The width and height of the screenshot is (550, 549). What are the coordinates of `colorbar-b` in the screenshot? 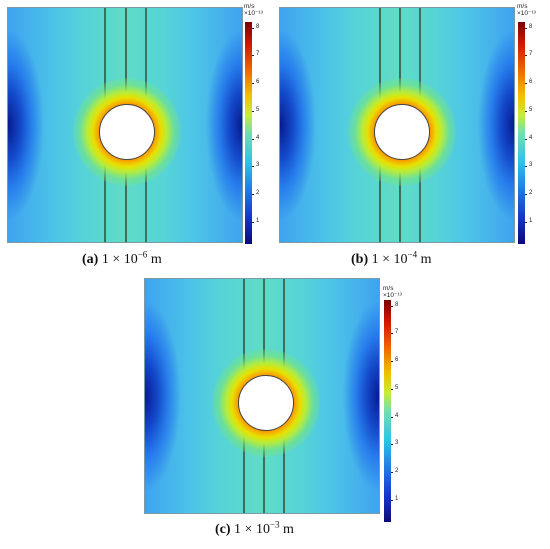 It's located at (521, 133).